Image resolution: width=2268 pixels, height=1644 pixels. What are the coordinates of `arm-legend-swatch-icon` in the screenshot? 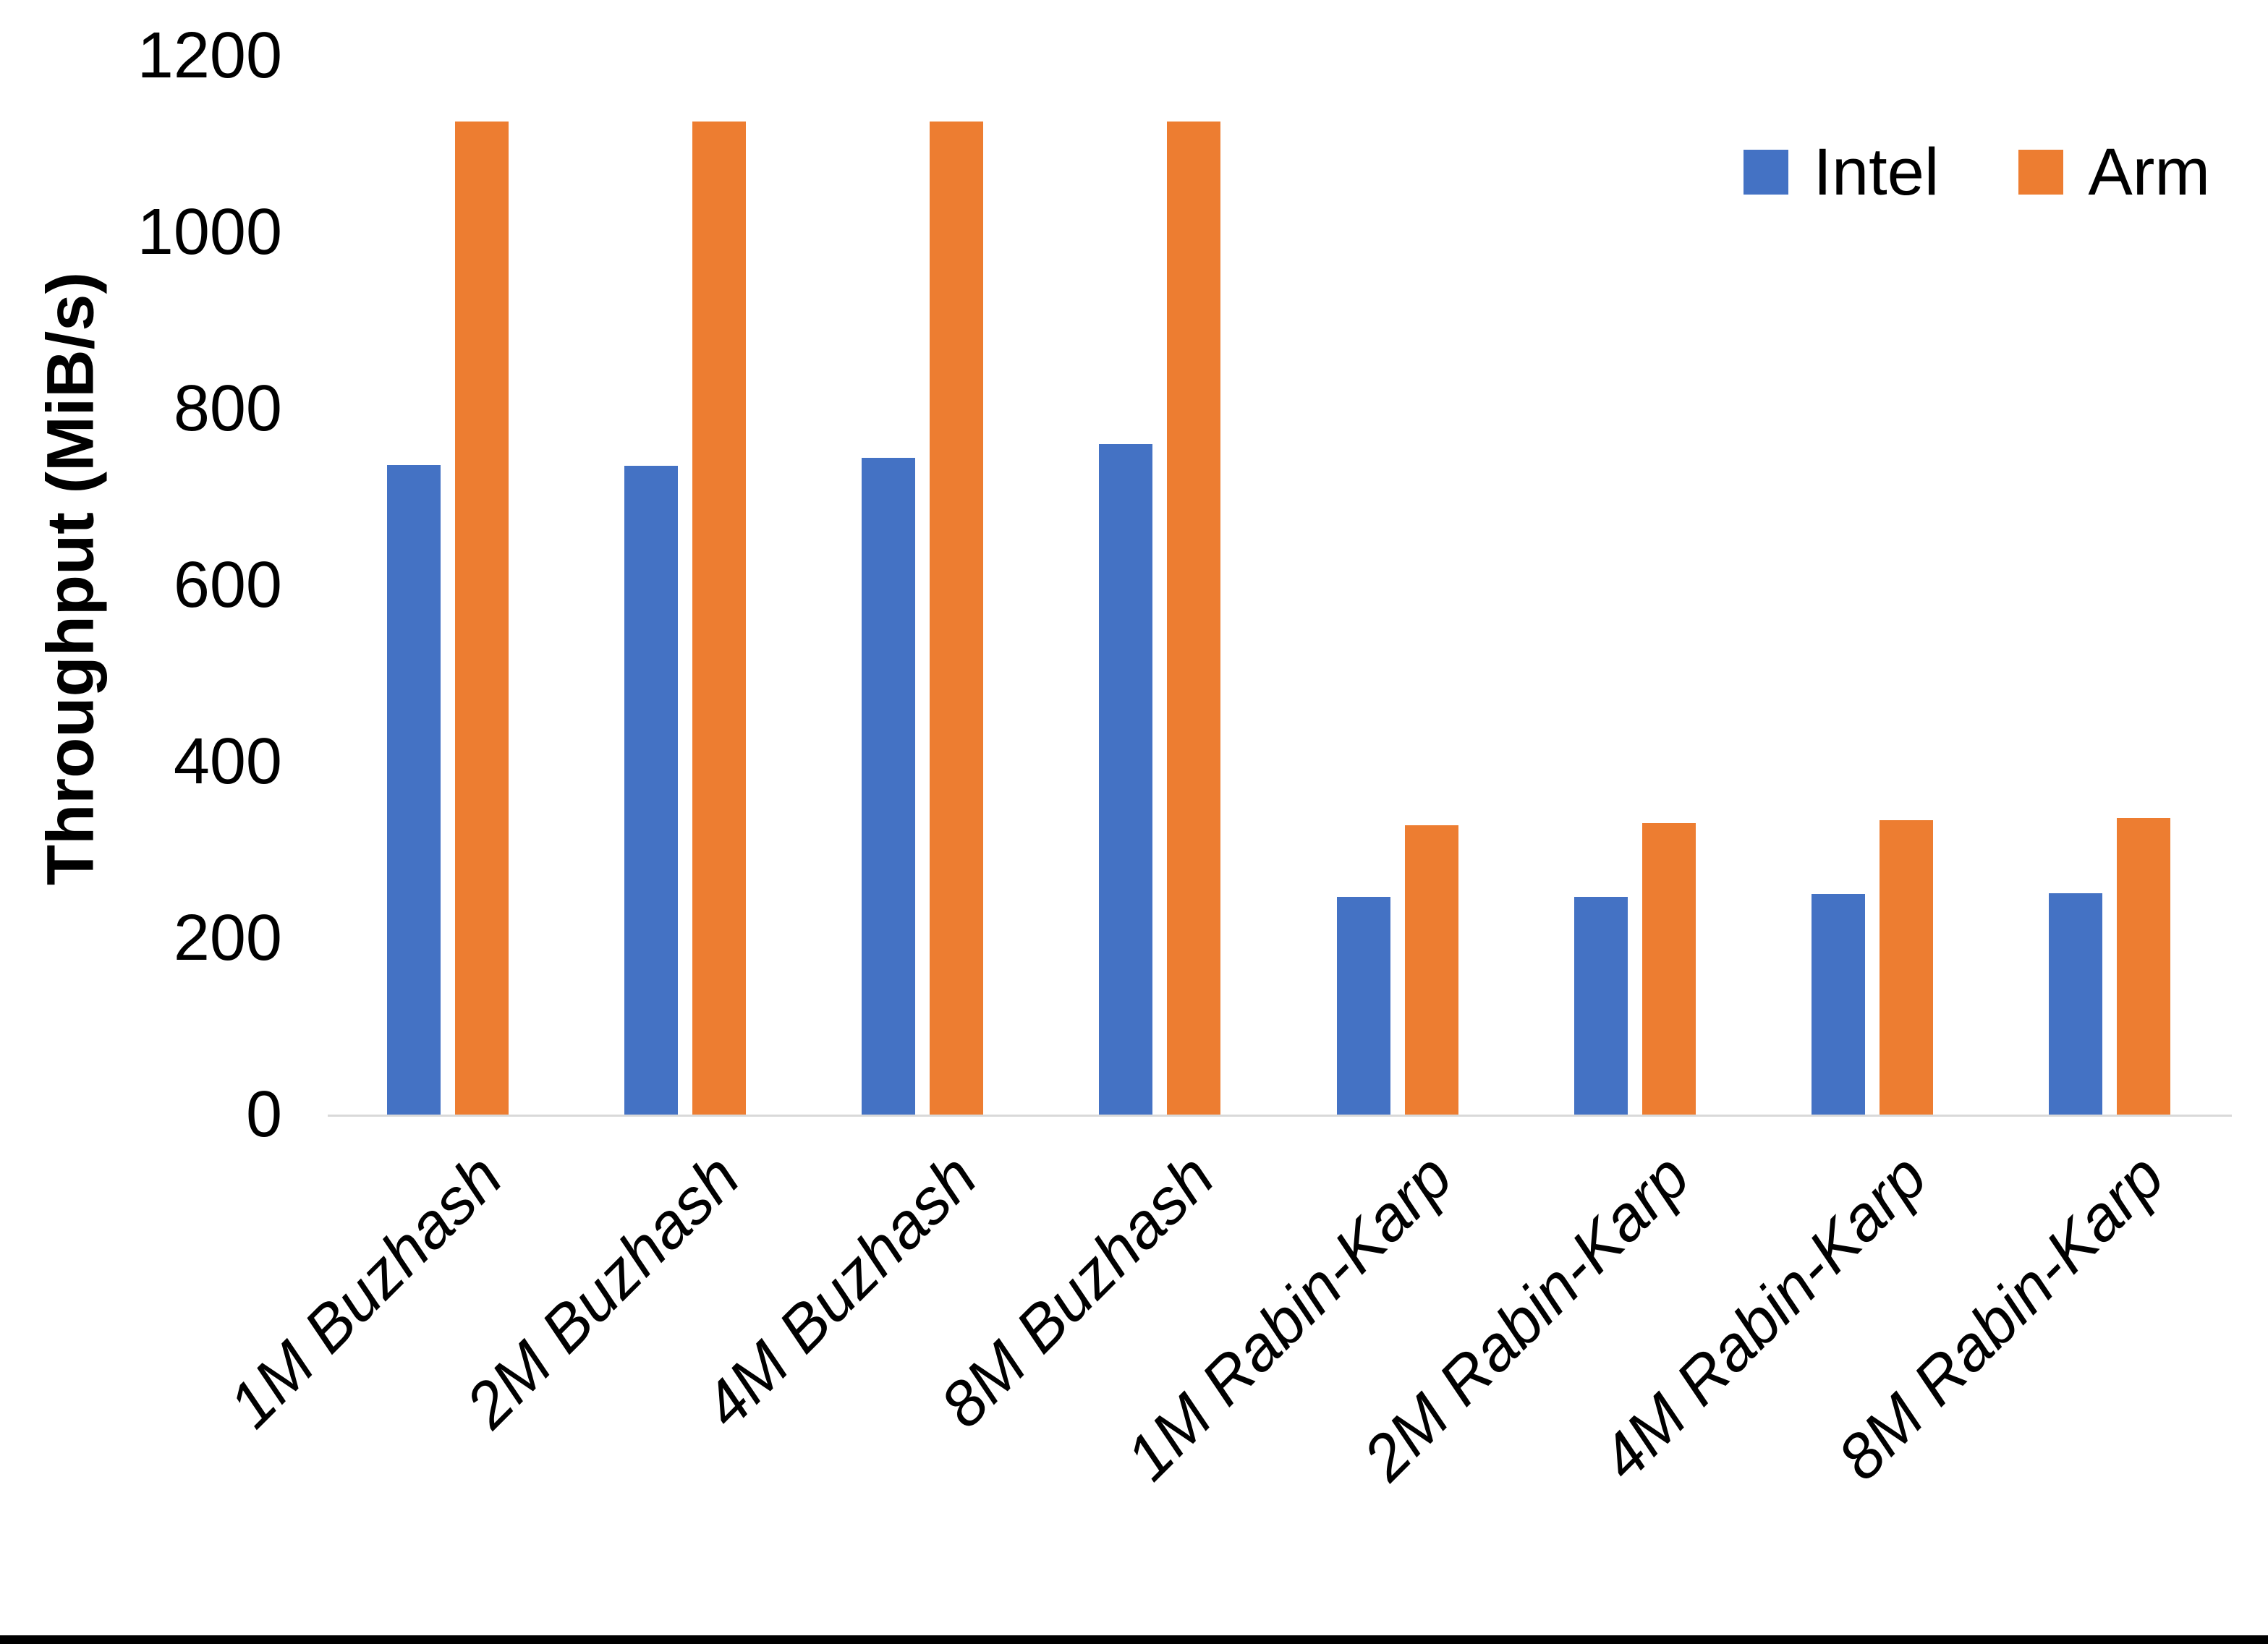 It's located at (2041, 172).